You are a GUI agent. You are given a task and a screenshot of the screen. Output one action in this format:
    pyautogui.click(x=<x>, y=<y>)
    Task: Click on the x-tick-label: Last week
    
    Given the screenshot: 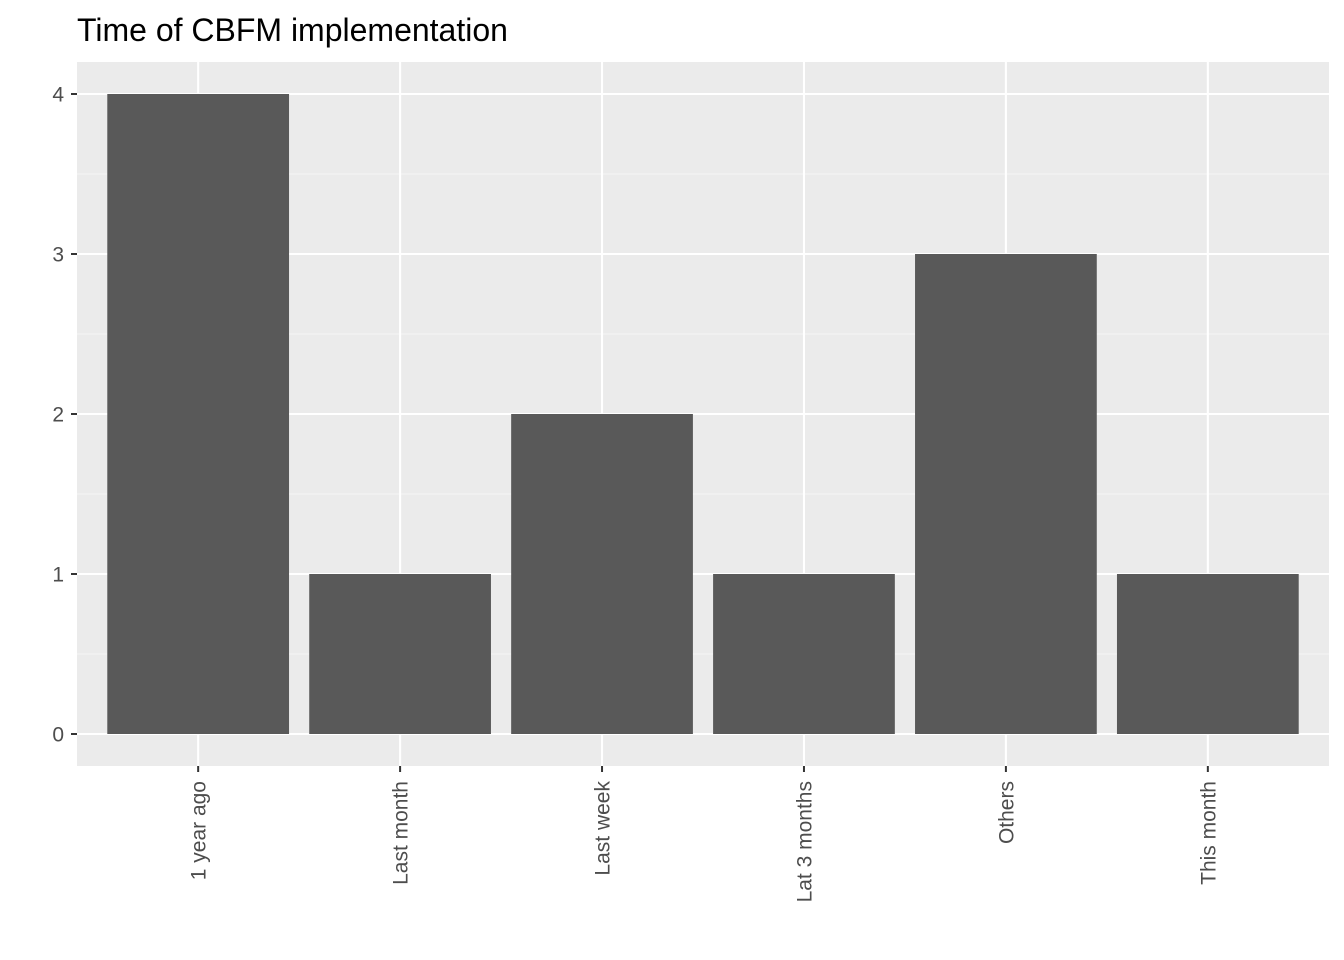 What is the action you would take?
    pyautogui.click(x=603, y=828)
    